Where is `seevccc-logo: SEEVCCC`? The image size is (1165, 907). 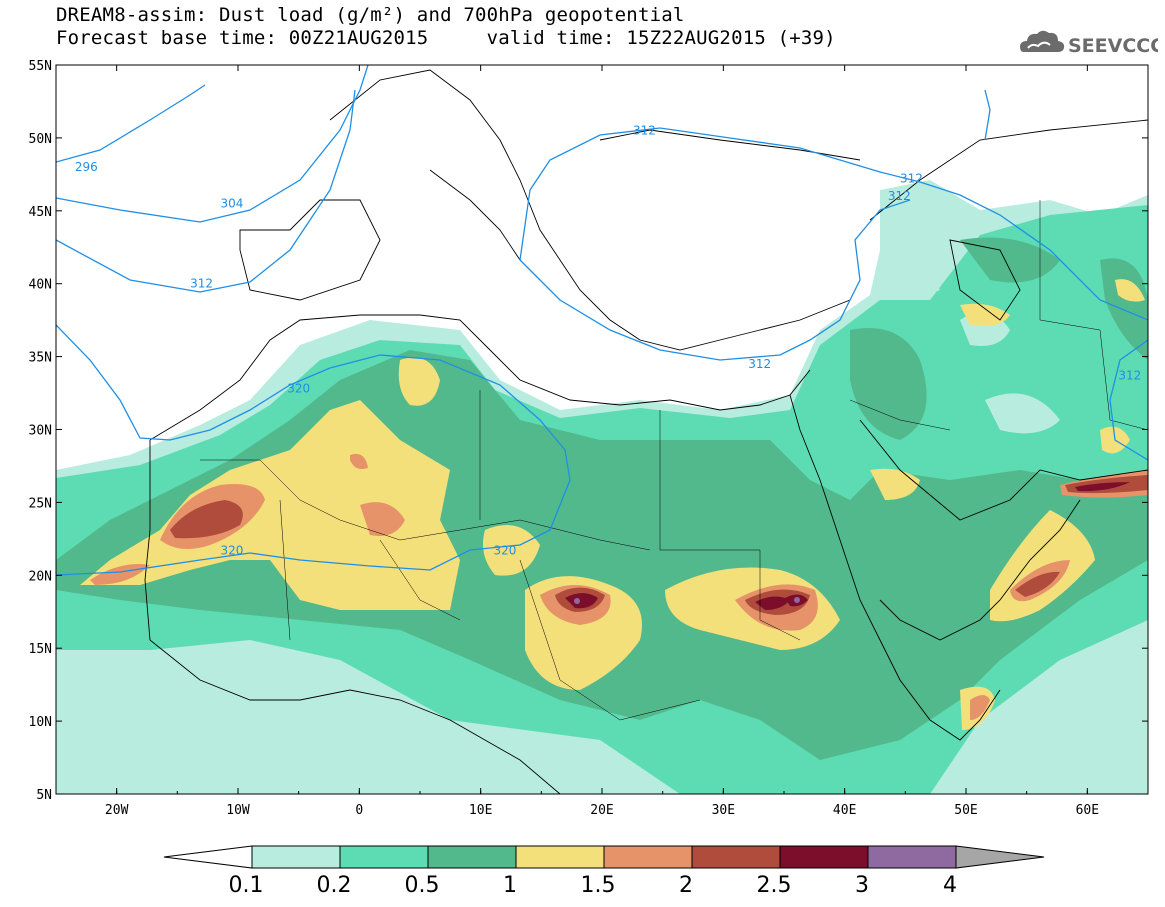
seevccc-logo: SEEVCCC is located at coordinates (1091, 43).